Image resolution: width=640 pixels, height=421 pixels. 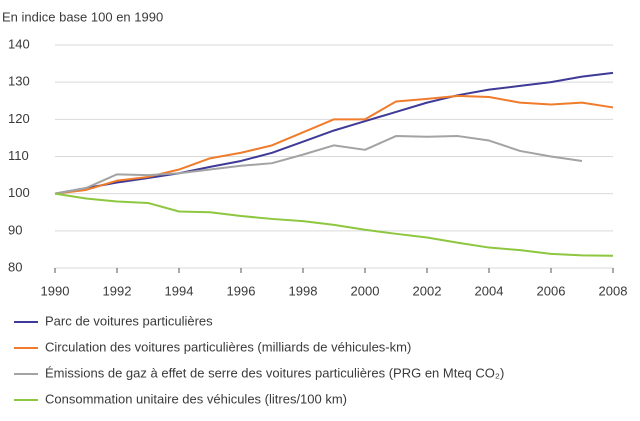 I want to click on y-tick-label: 140, so click(x=19, y=43).